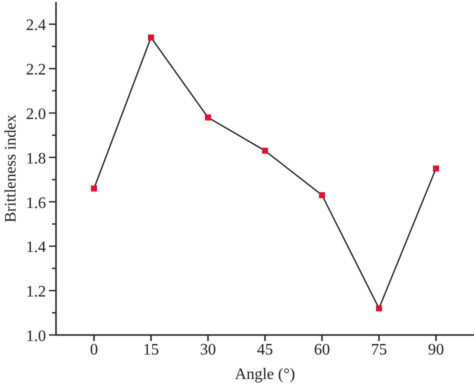 The image size is (474, 387). I want to click on x-tick-label: 15, so click(151, 349).